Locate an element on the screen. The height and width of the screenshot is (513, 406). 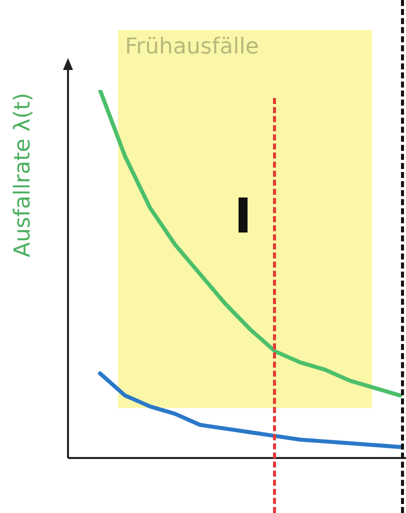
text: Frühausfälle is located at coordinates (192, 47).